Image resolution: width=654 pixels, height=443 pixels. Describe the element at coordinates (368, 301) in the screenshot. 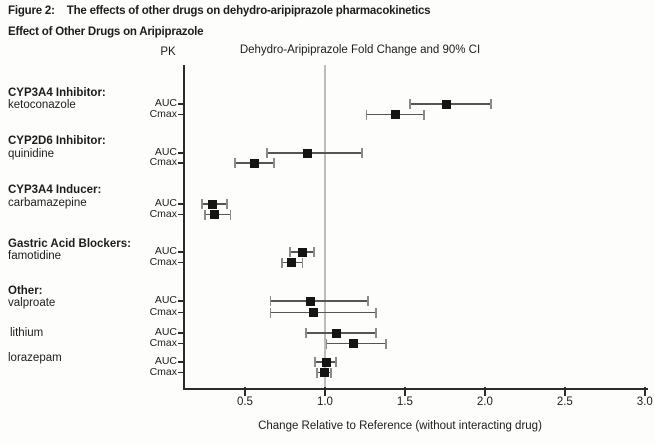

I see `ci-cap-high-valproate-auc` at that location.